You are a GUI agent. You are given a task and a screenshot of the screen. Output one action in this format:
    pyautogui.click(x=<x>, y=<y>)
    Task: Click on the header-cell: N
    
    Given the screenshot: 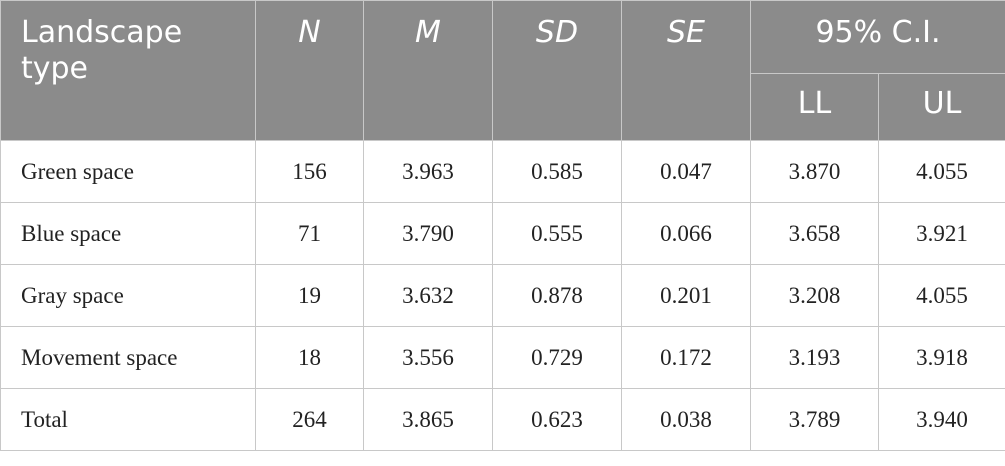 What is the action you would take?
    pyautogui.click(x=309, y=70)
    